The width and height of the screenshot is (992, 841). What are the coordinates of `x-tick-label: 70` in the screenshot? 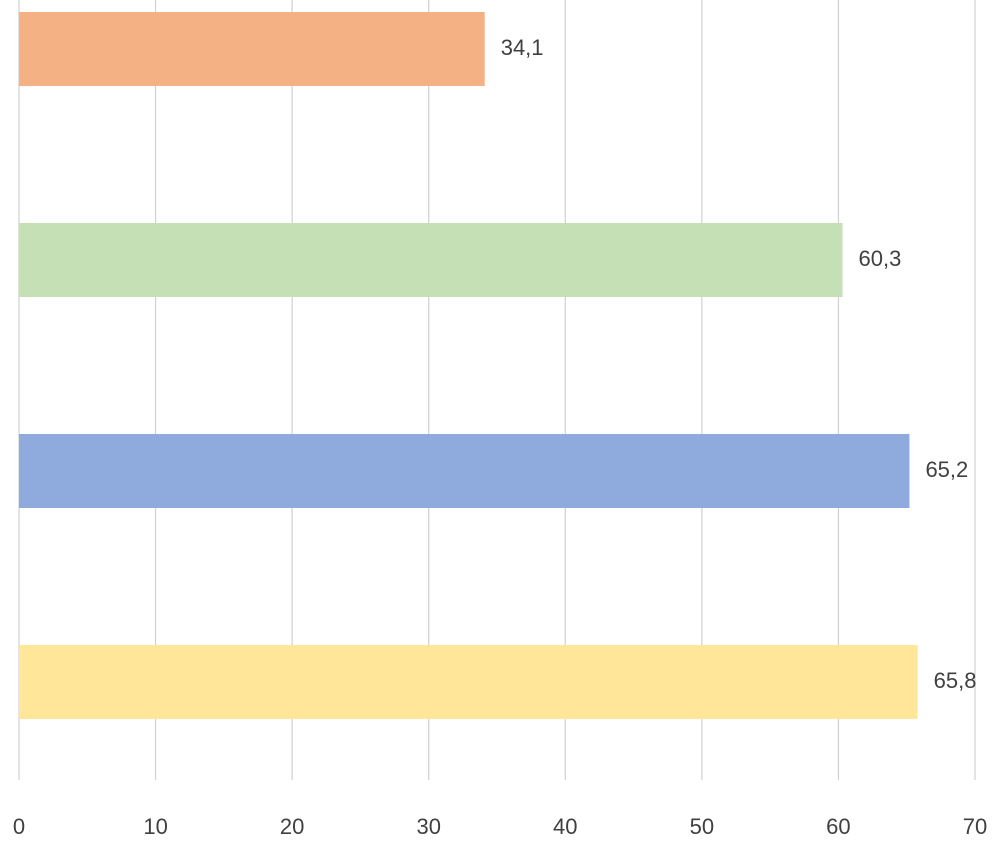 It's located at (975, 826).